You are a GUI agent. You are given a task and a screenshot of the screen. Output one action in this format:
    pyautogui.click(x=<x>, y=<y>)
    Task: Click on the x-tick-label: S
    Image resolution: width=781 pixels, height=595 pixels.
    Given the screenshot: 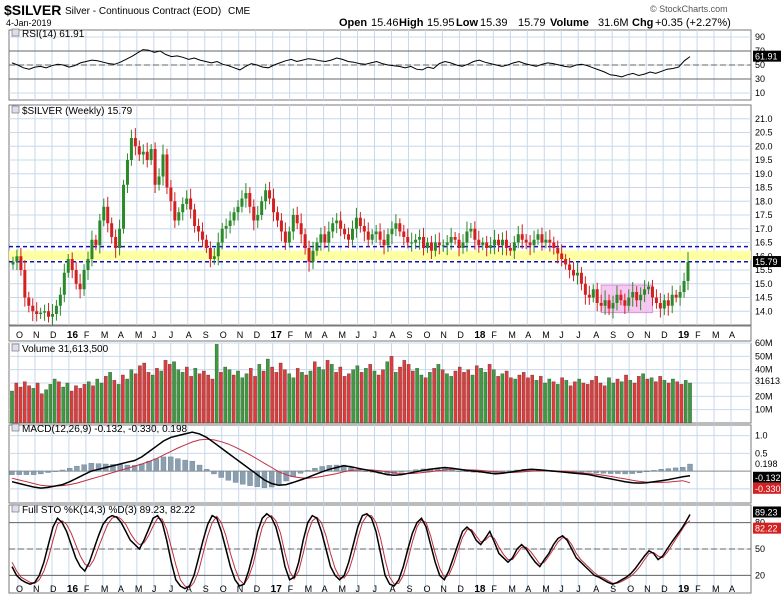 What is the action you would take?
    pyautogui.click(x=206, y=335)
    